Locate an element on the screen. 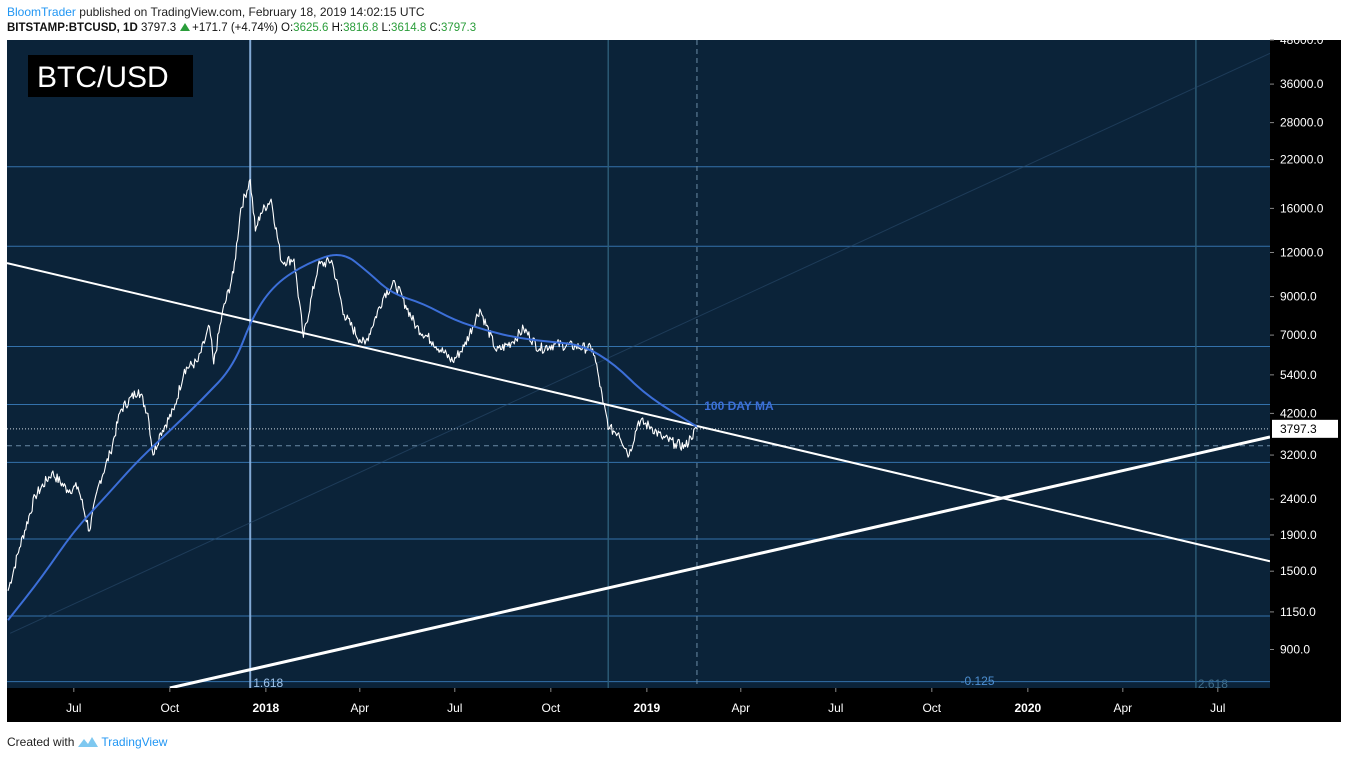  last-value: 3797.3 is located at coordinates (158, 28).